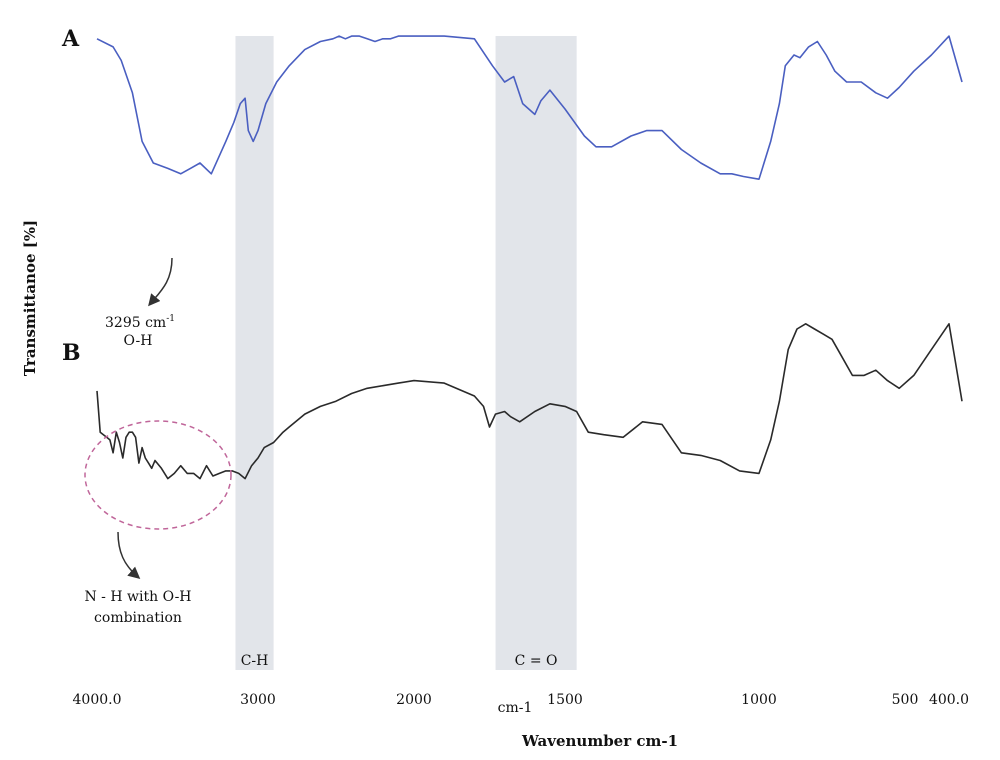 This screenshot has height=760, width=1000. What do you see at coordinates (71, 353) in the screenshot?
I see `series-label-b: B` at bounding box center [71, 353].